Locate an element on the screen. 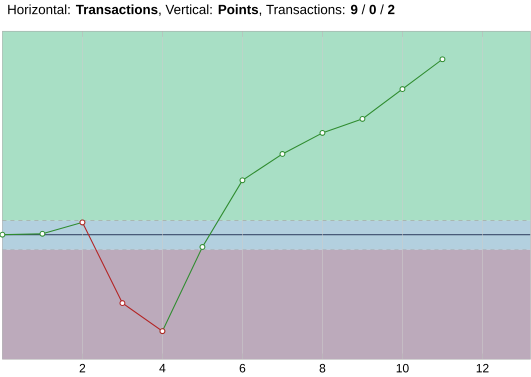 The height and width of the screenshot is (377, 531). x-tick-label: 12 is located at coordinates (482, 368).